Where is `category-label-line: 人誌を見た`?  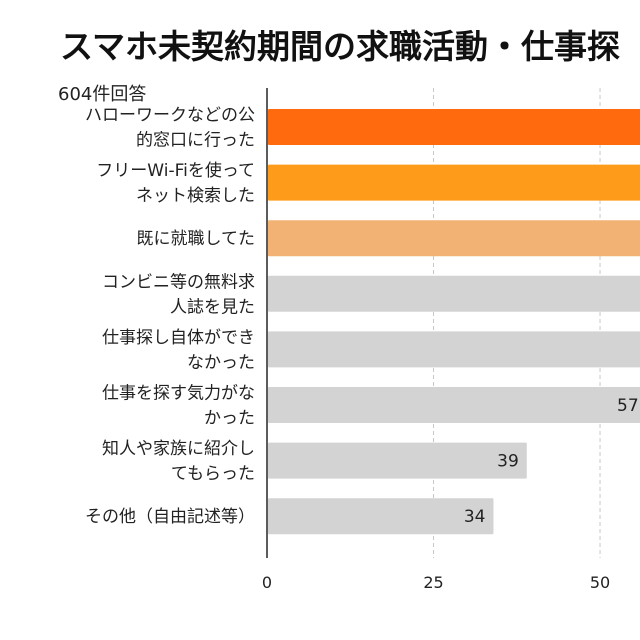
category-label-line: 人誌を見た is located at coordinates (212, 307).